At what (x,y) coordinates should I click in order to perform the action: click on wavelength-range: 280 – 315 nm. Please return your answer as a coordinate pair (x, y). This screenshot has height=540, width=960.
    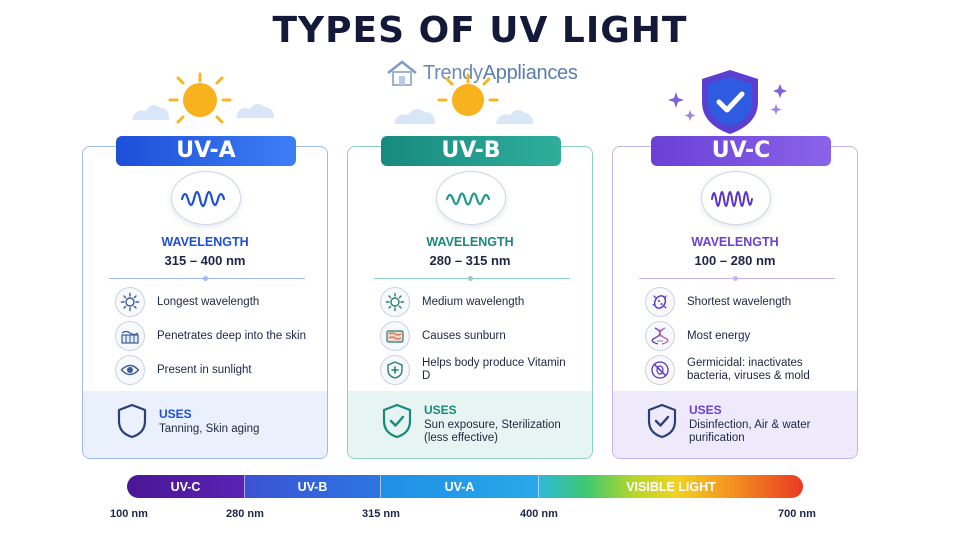
    Looking at the image, I should click on (470, 260).